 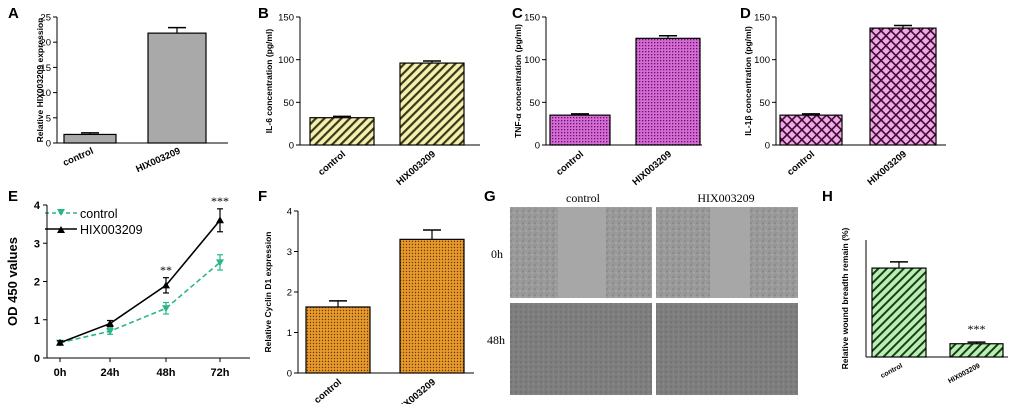 What do you see at coordinates (268, 292) in the screenshot?
I see `y-axis-label: Relative Cyclin D1 expression` at bounding box center [268, 292].